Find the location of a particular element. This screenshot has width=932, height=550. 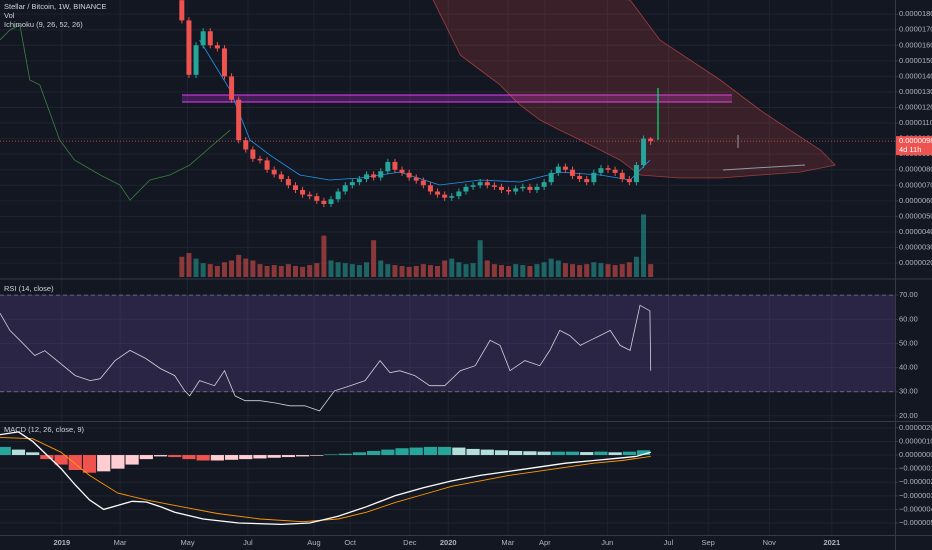

rsi-line is located at coordinates (326, 358).